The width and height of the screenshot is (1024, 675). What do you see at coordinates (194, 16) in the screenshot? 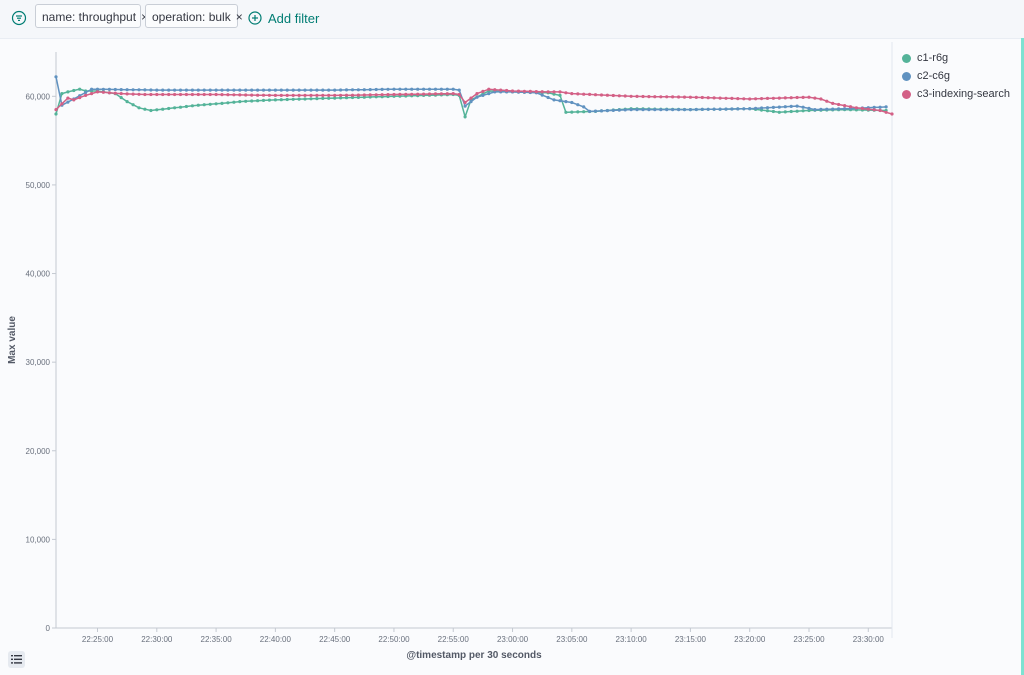
I see `filter-pill-operation: operation: bulk ×` at bounding box center [194, 16].